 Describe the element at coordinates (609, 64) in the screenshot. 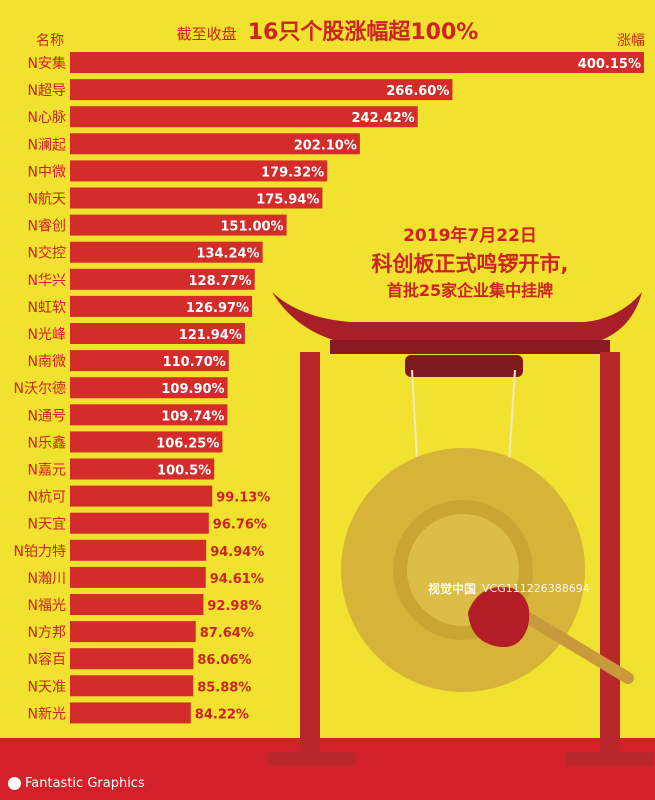

I see `bar-value-label: 400.15%` at that location.